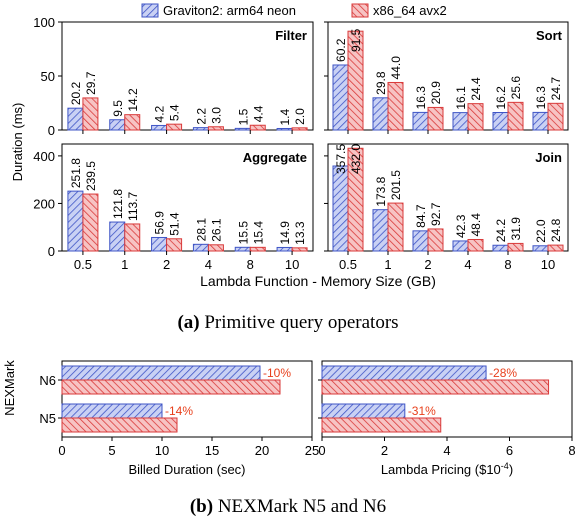  What do you see at coordinates (175, 224) in the screenshot?
I see `data-label-x86-aggregate: 51.4` at bounding box center [175, 224].